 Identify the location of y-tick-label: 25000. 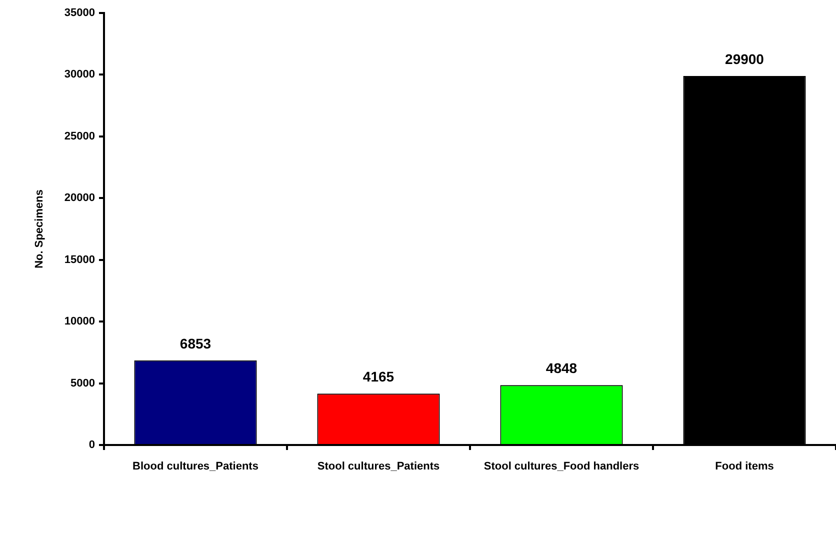
(79, 136).